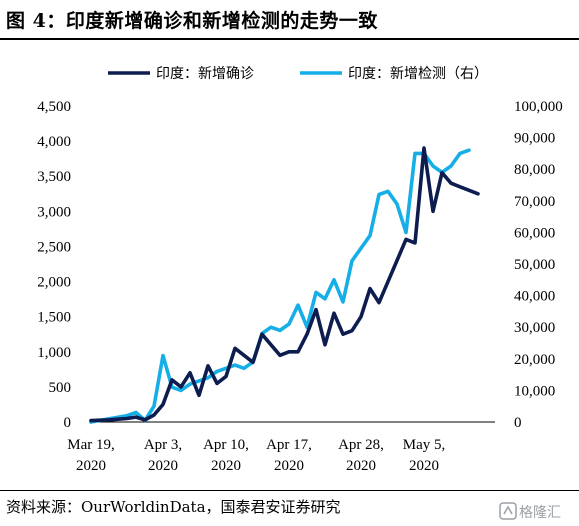 The height and width of the screenshot is (526, 579). I want to click on y-right-tick-label: 60,000, so click(534, 233).